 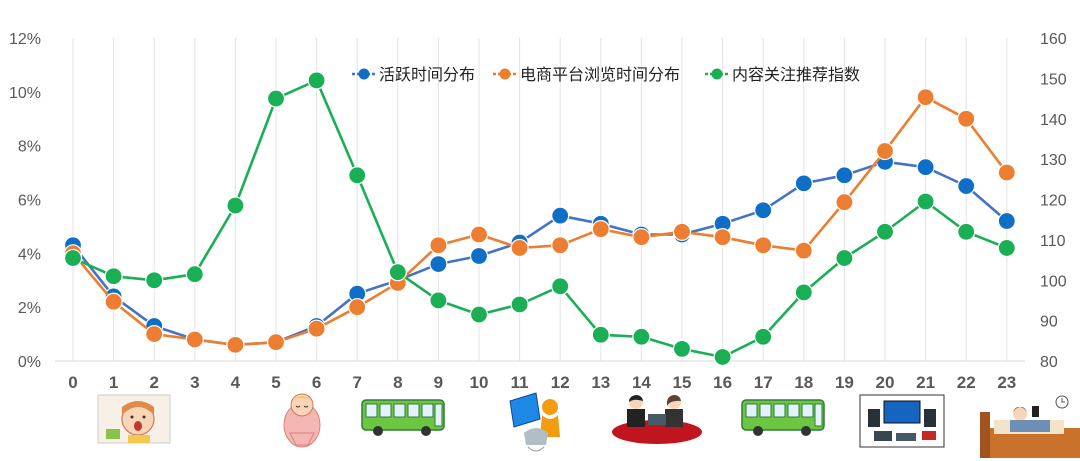 What do you see at coordinates (438, 382) in the screenshot?
I see `x-tick-label: 9` at bounding box center [438, 382].